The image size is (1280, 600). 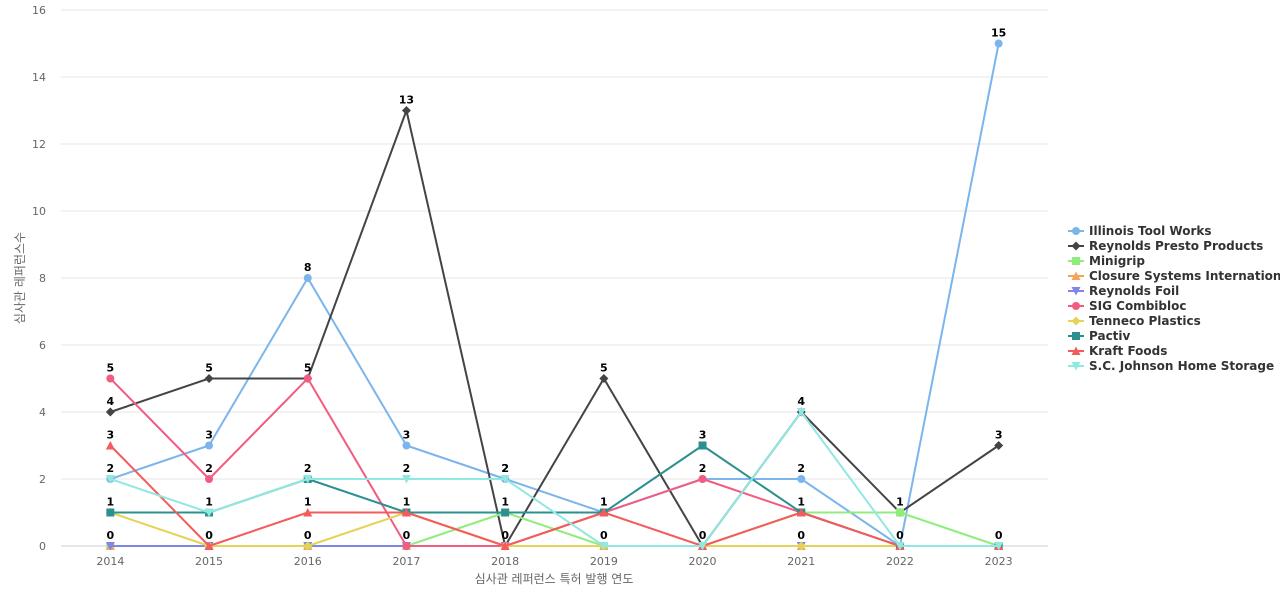 I want to click on legend-item-sig-combibloc: SIG Combibloc, so click(x=1127, y=306).